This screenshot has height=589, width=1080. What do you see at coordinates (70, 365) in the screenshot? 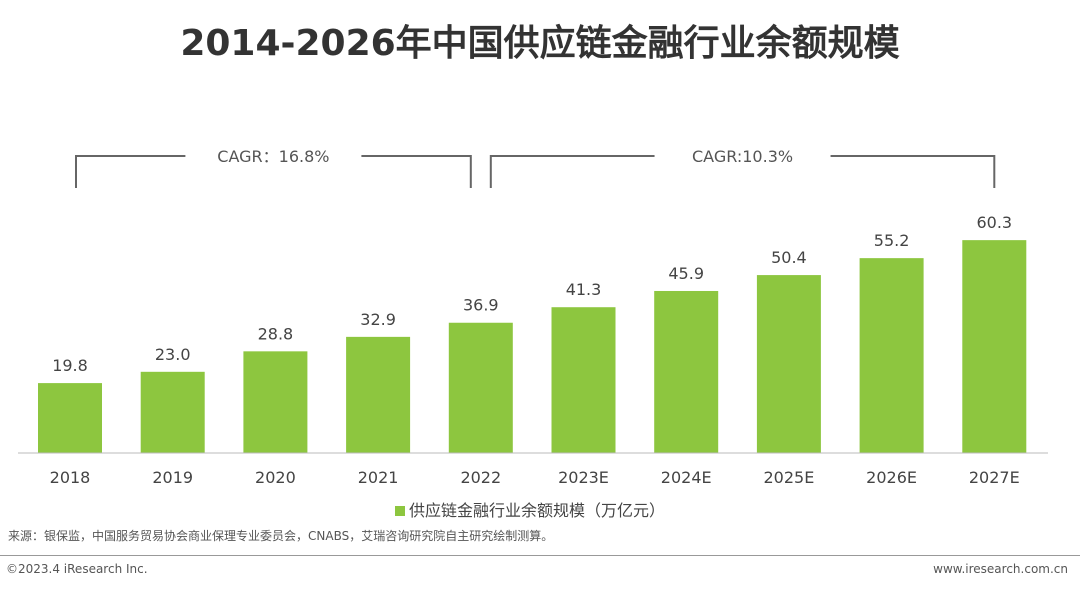
I see `data-label: 19.8` at bounding box center [70, 365].